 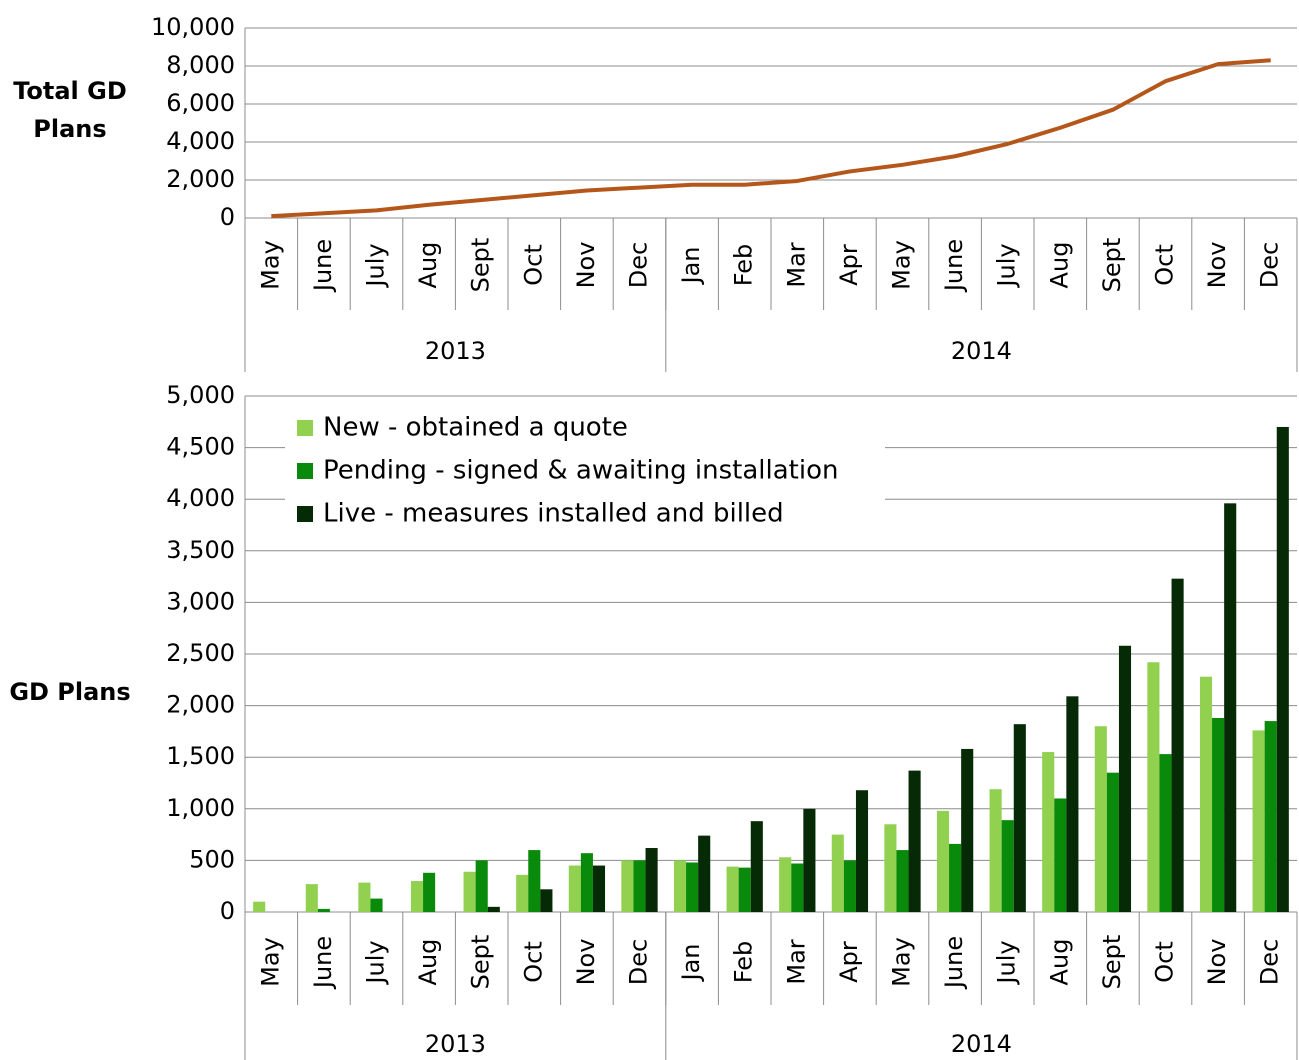 I want to click on year-label: 2014, so click(x=981, y=1044).